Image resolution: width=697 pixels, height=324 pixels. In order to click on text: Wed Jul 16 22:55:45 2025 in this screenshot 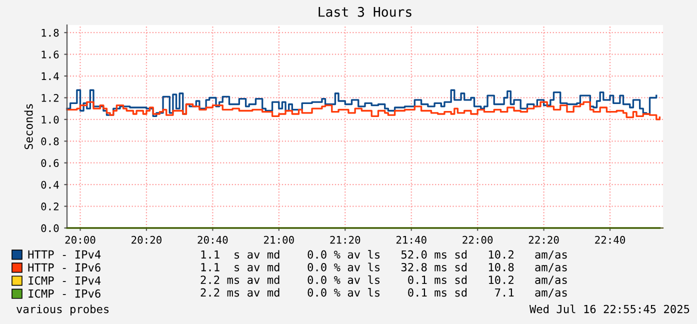, I will do `click(609, 309)`.